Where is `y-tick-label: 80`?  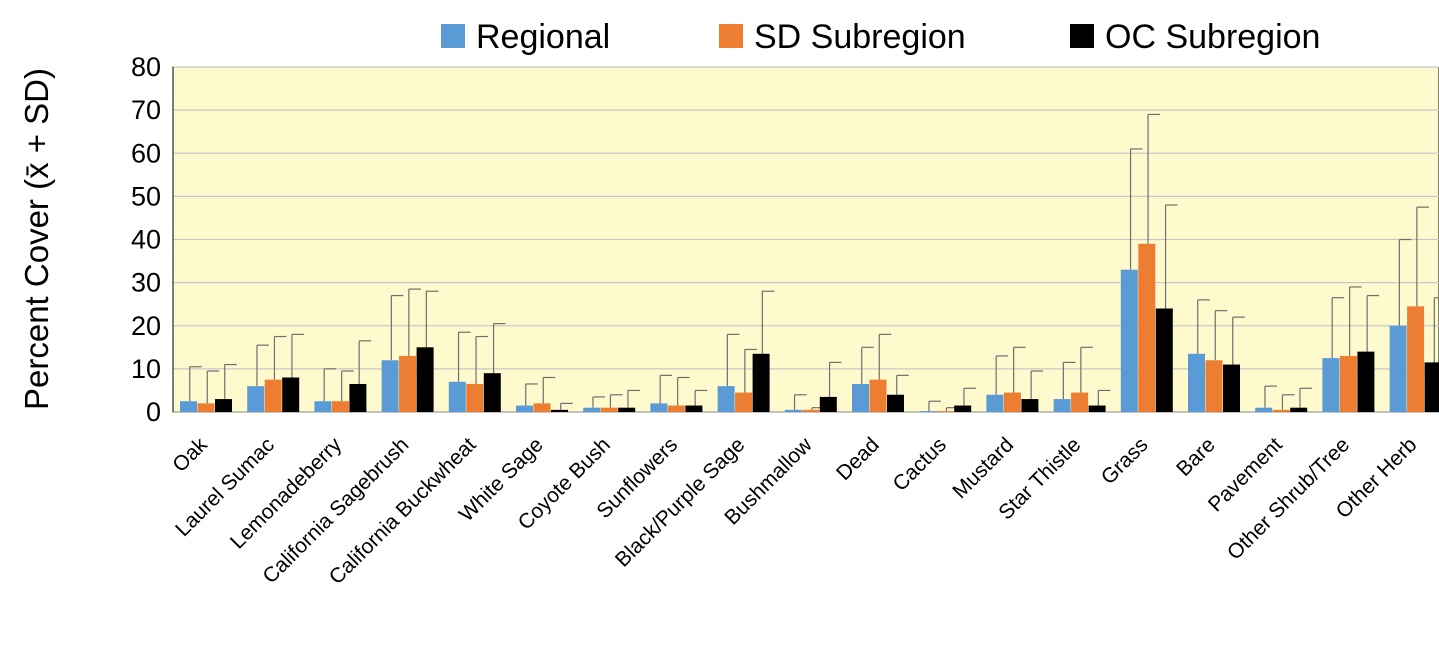
y-tick-label: 80 is located at coordinates (146, 67).